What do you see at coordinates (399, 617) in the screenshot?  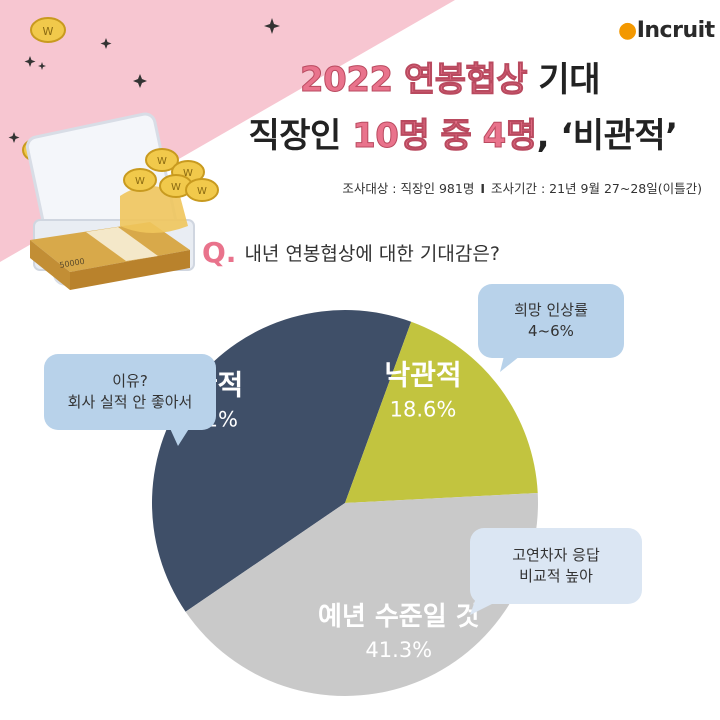 I see `pie-slice-label-2: 예년 수준일 것` at bounding box center [399, 617].